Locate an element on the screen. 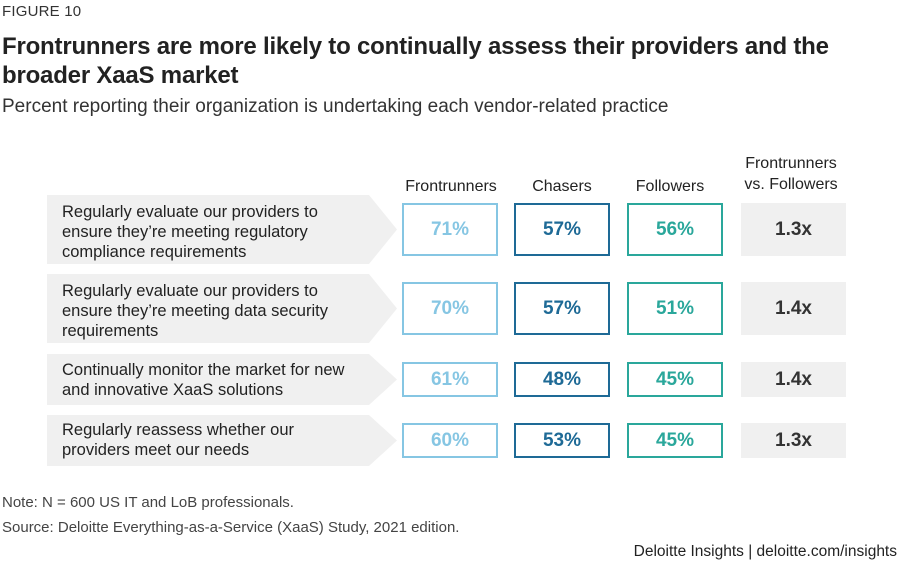  frontrunners-value: 60% is located at coordinates (450, 440).